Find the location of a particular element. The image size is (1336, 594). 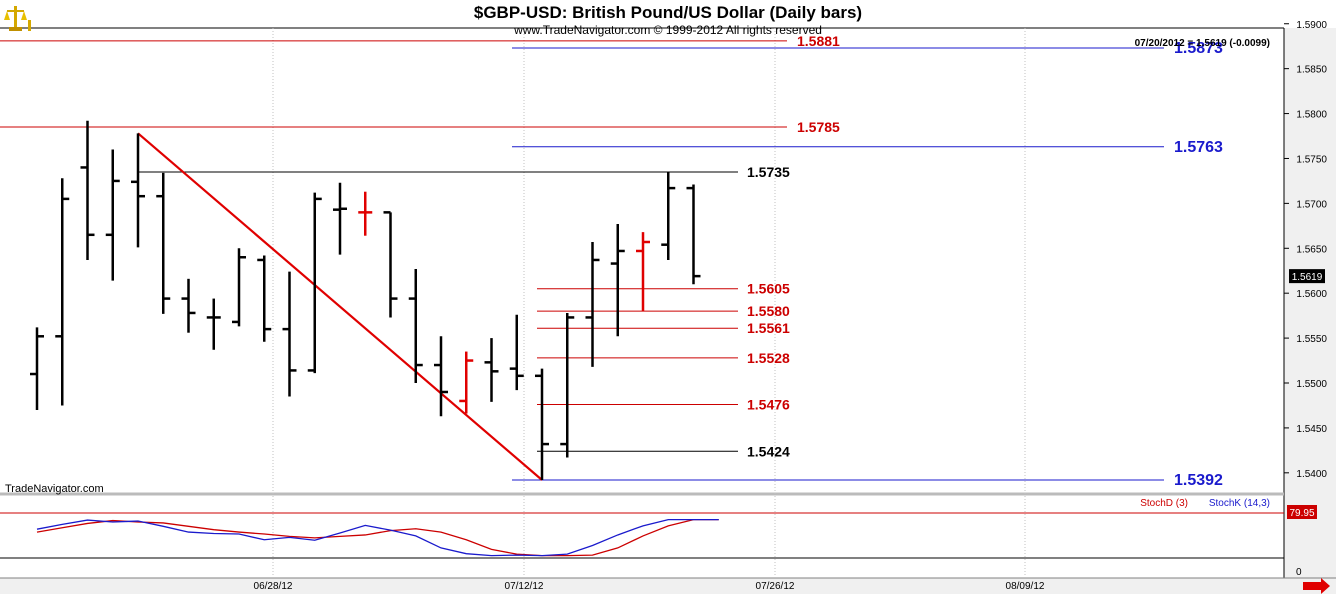

price-level-label: 1.5392 is located at coordinates (1198, 480).